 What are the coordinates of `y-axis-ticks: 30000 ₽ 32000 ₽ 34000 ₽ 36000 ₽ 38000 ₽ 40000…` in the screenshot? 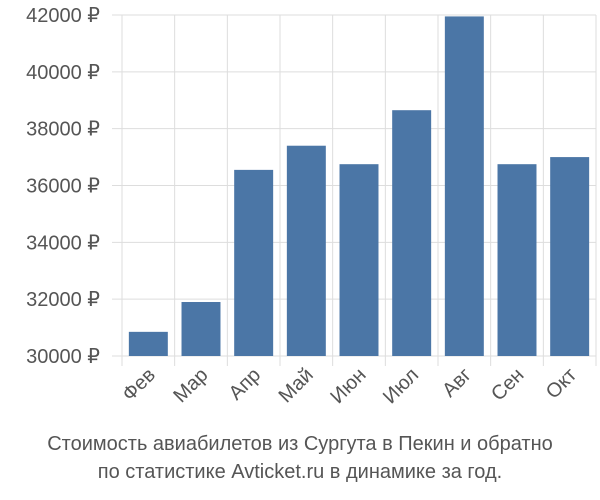 It's located at (63, 186).